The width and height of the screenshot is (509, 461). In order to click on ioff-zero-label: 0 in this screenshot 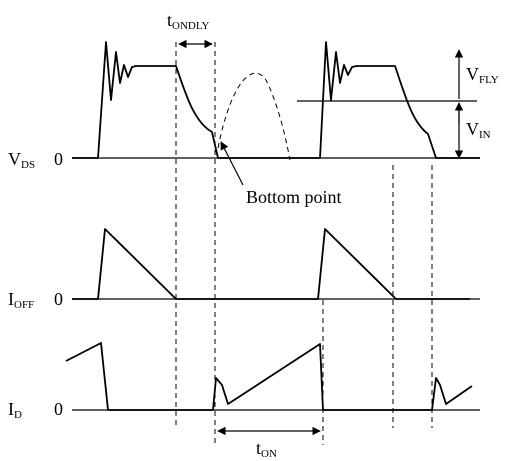, I will do `click(58, 299)`.